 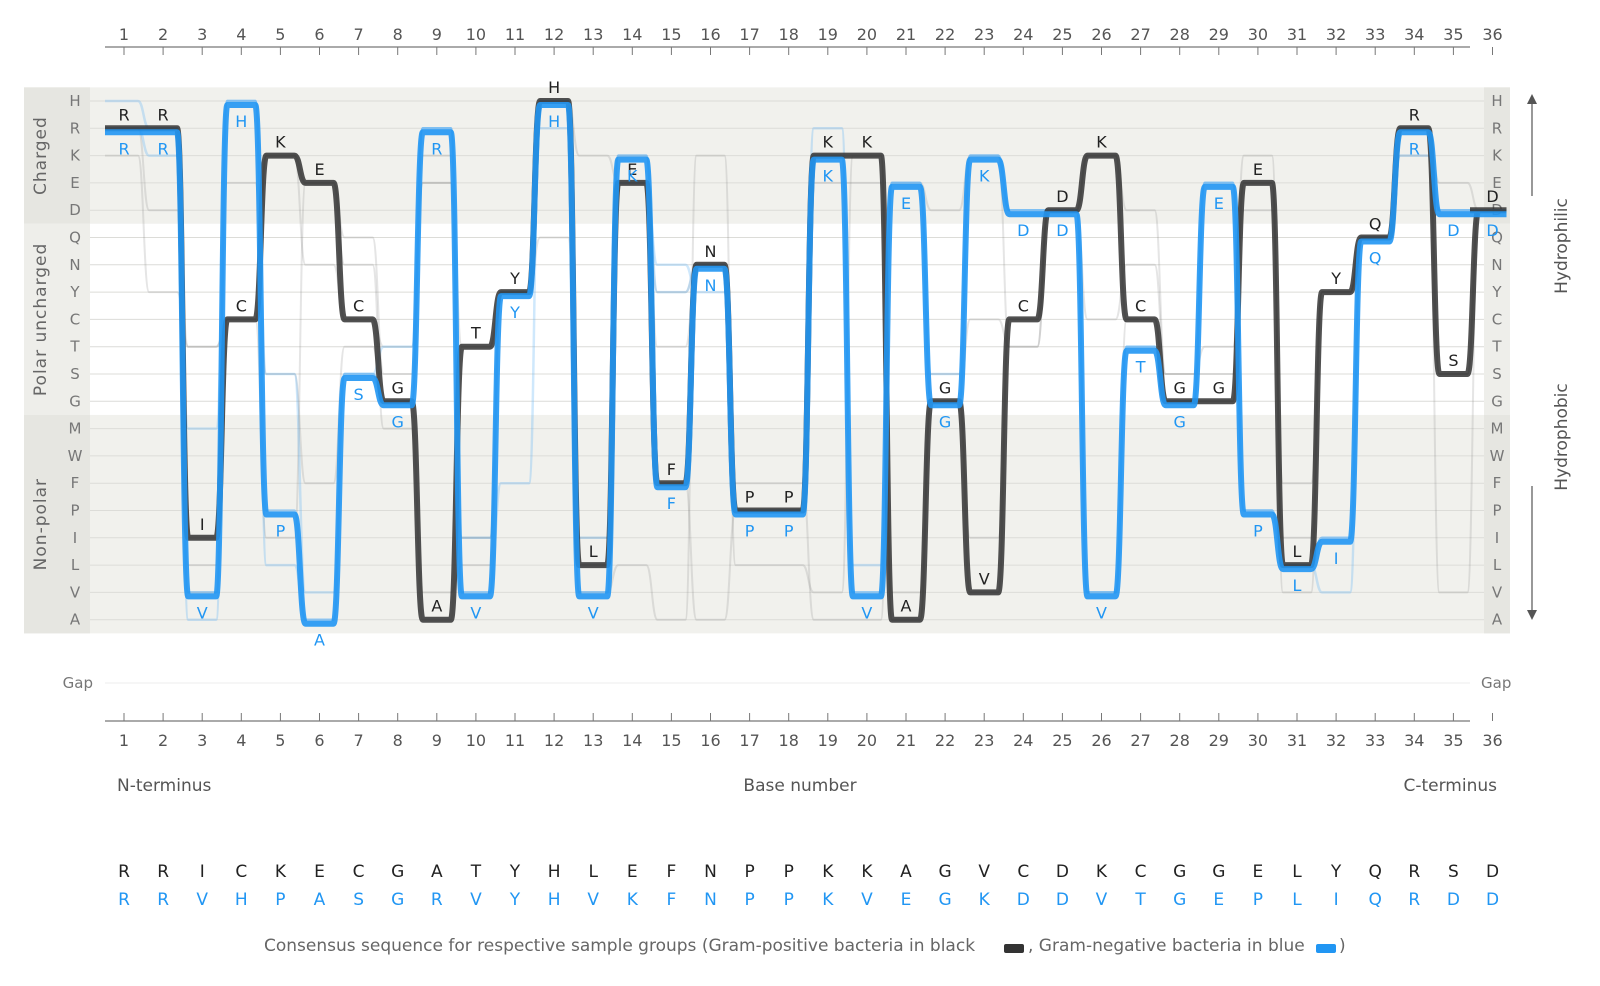 I want to click on point-label-black-33: Q, so click(x=1375, y=224).